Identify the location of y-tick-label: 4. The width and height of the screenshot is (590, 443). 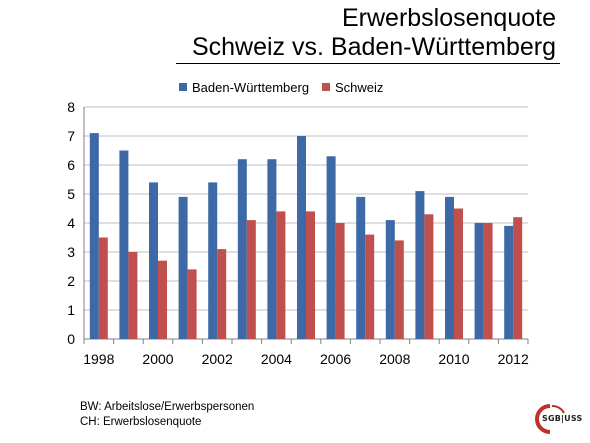
(71, 223).